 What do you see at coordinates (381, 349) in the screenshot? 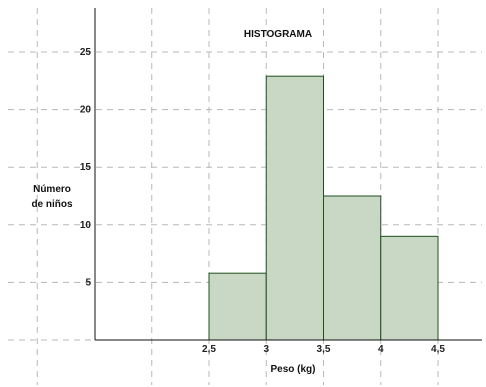
I see `x-tick-label: 4` at bounding box center [381, 349].